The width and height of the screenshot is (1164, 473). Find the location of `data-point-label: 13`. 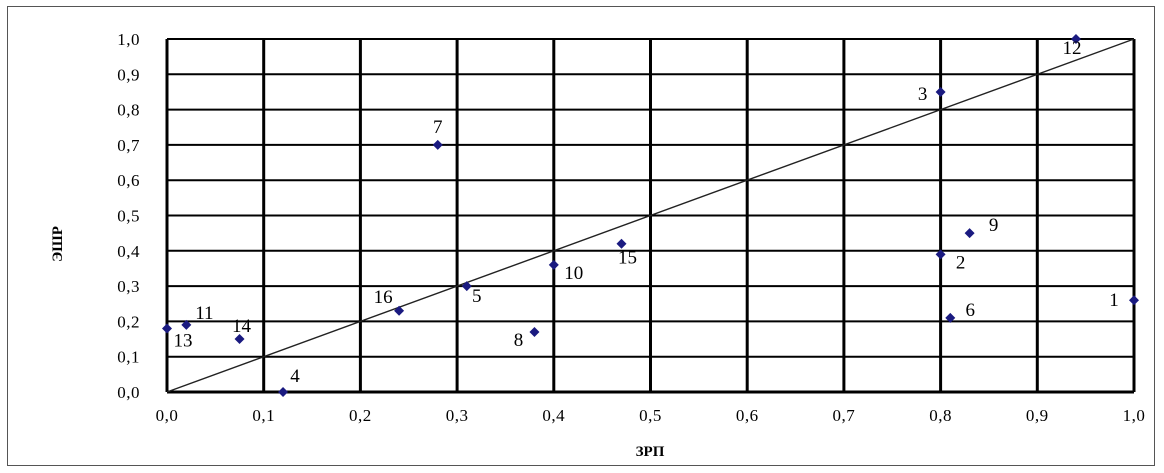

data-point-label: 13 is located at coordinates (183, 340).